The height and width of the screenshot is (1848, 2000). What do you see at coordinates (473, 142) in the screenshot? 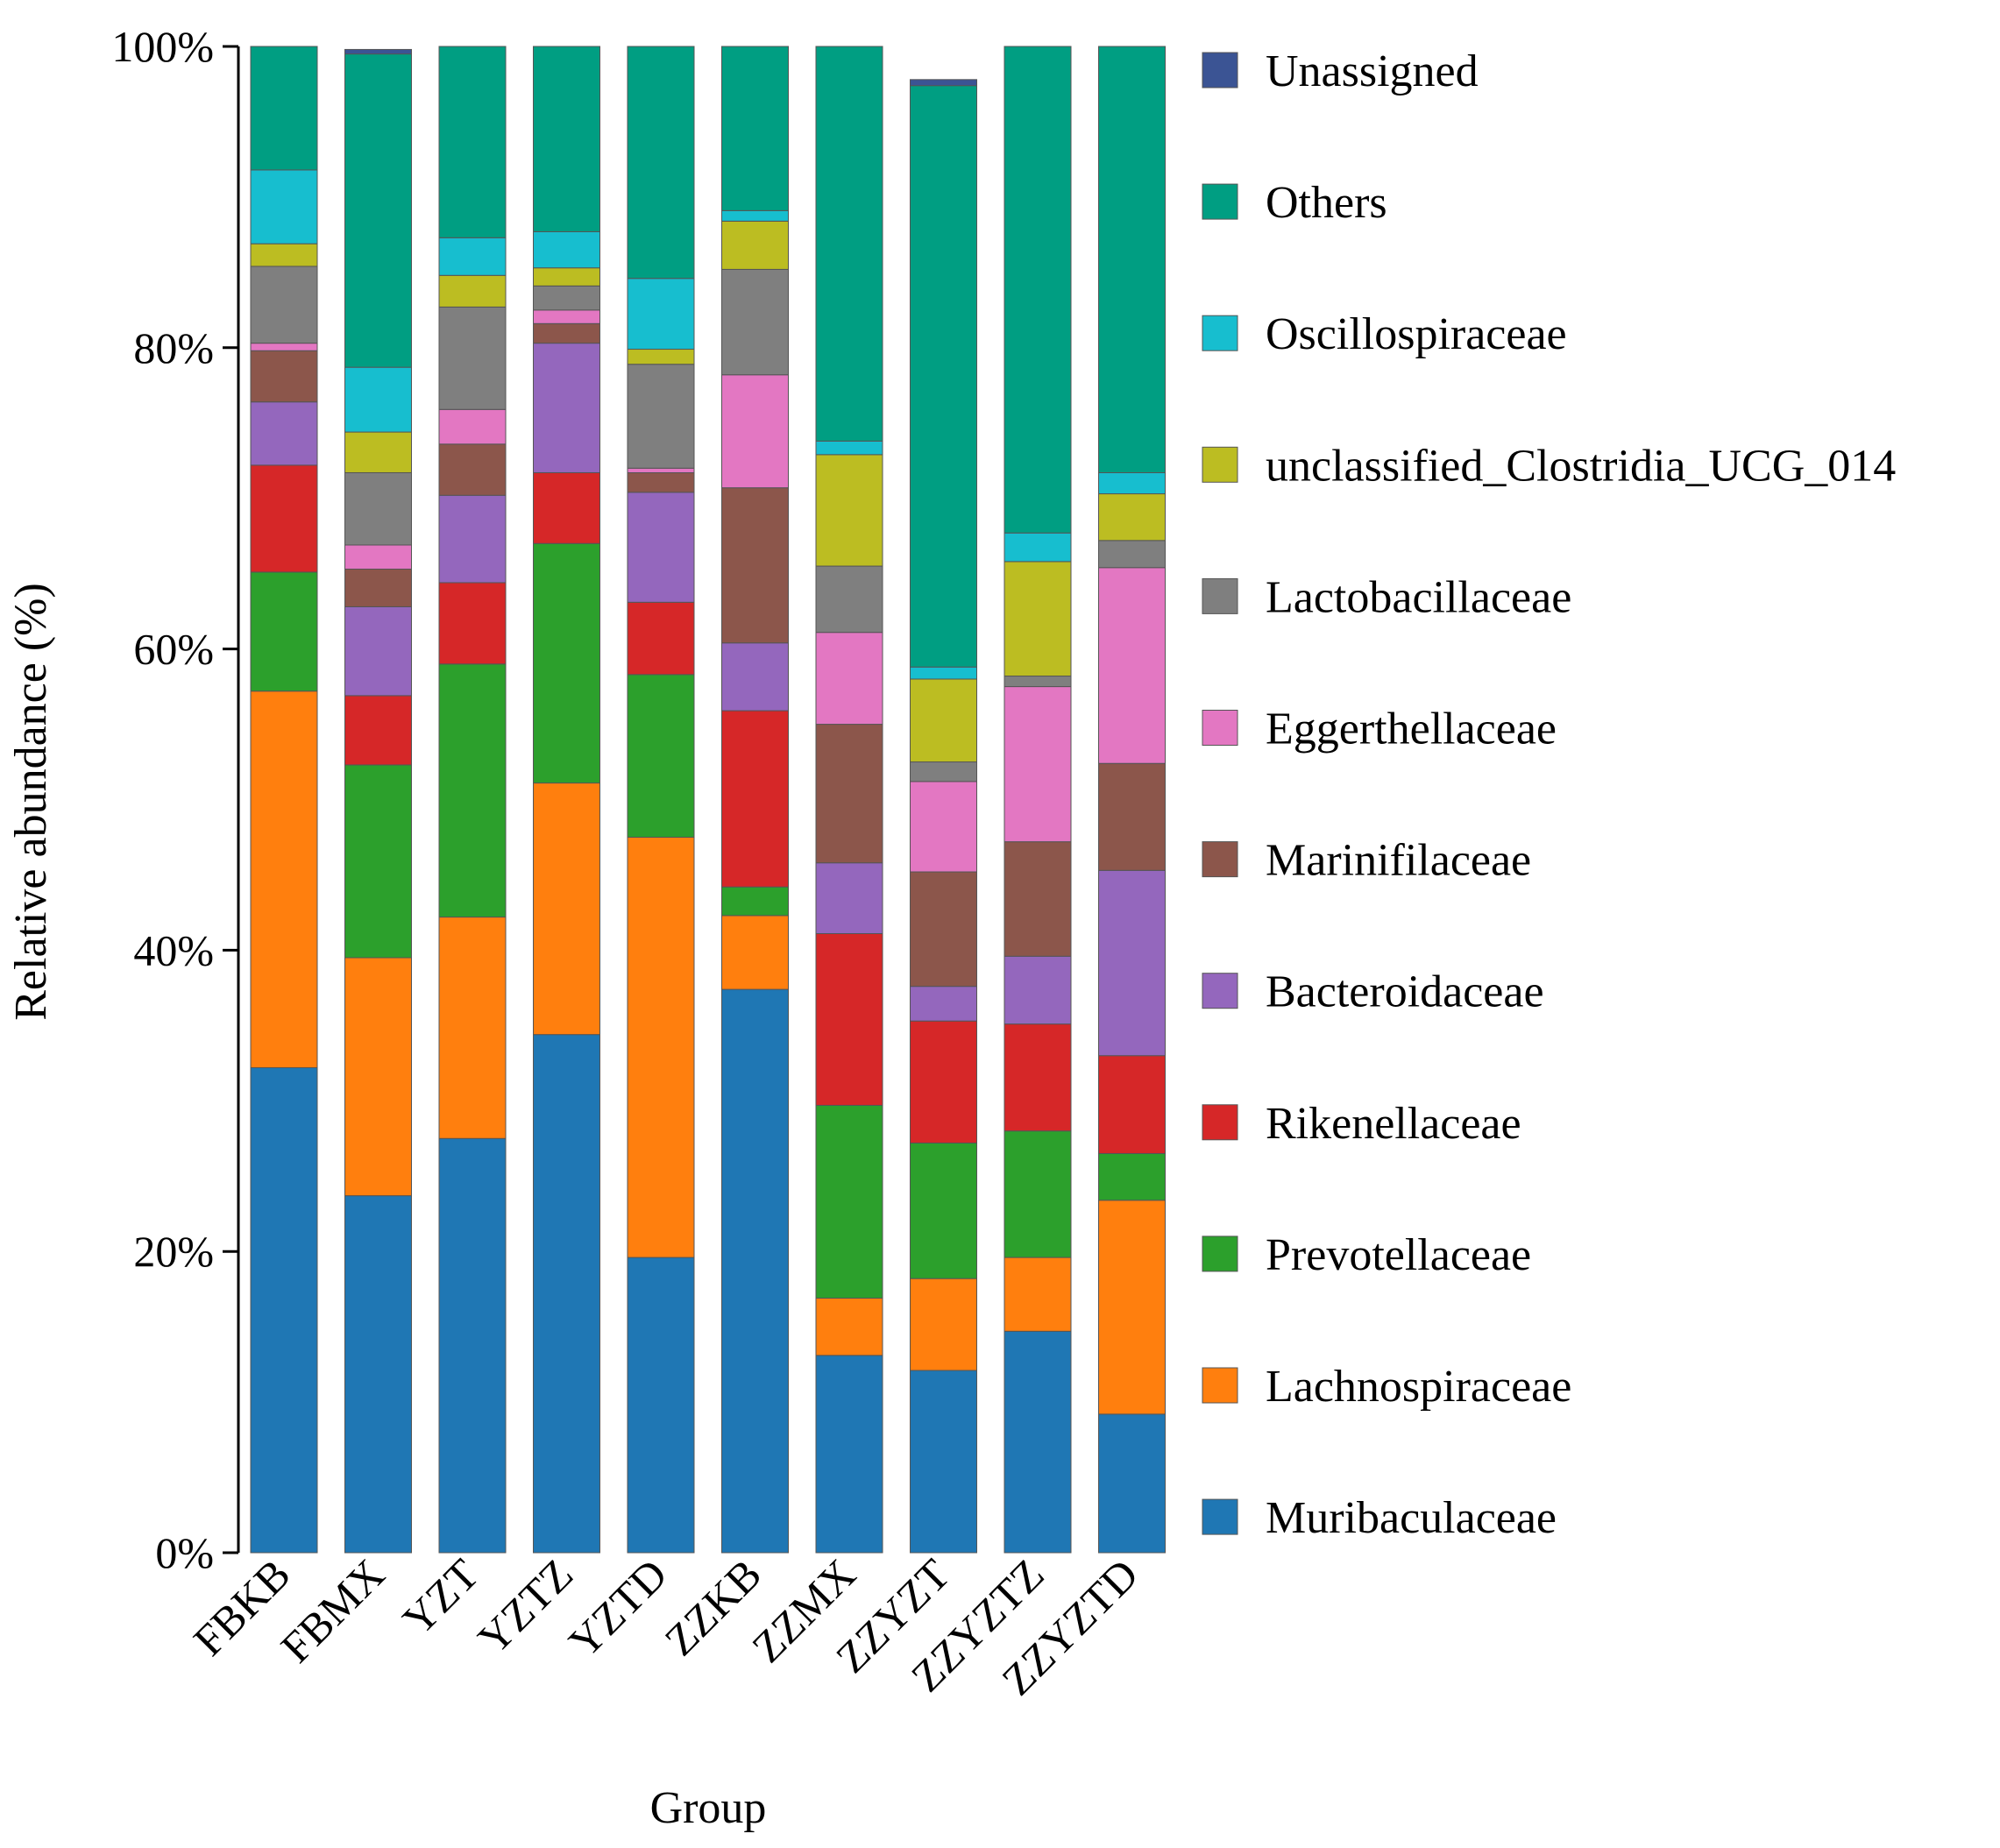
I see `bar-segment-yzt-others` at bounding box center [473, 142].